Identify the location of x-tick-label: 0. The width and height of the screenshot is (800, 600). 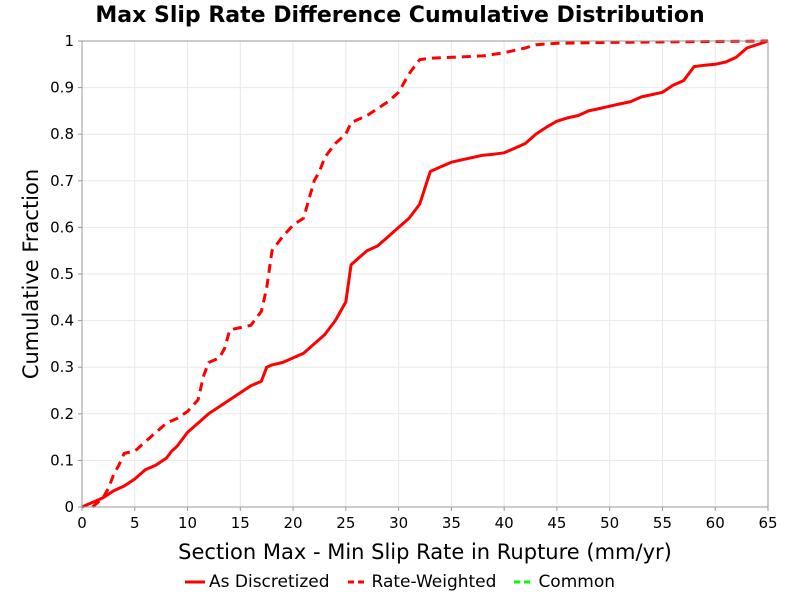
(82, 523).